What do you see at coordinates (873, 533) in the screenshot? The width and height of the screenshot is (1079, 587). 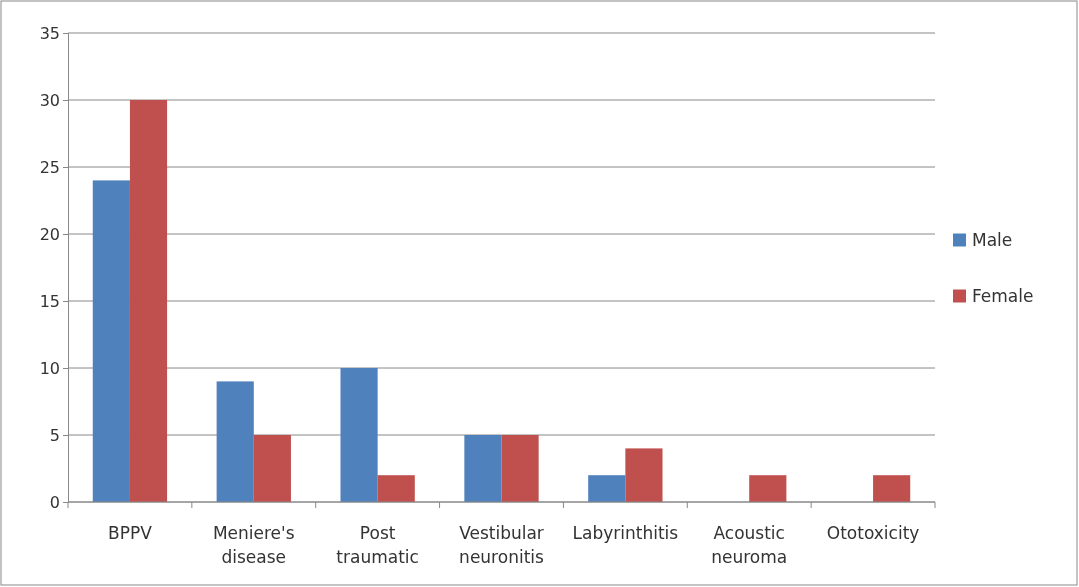 I see `x-tick-label: Ototoxicity` at bounding box center [873, 533].